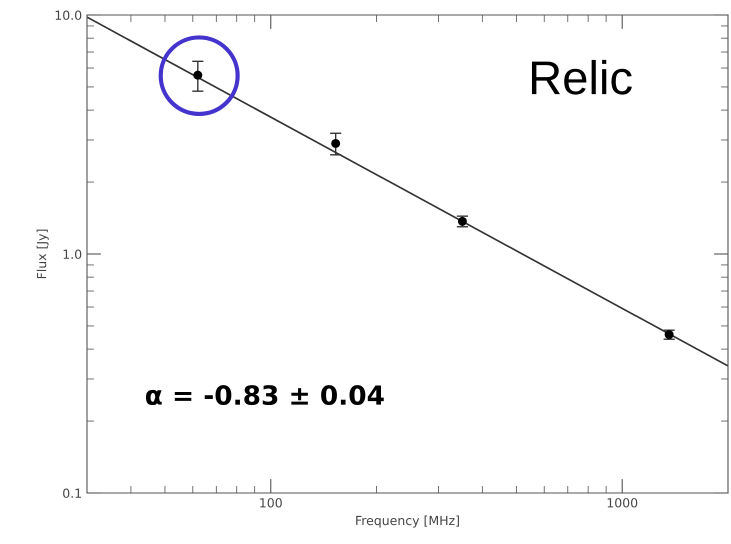 The height and width of the screenshot is (544, 731). I want to click on x-tick-label: 1000, so click(623, 503).